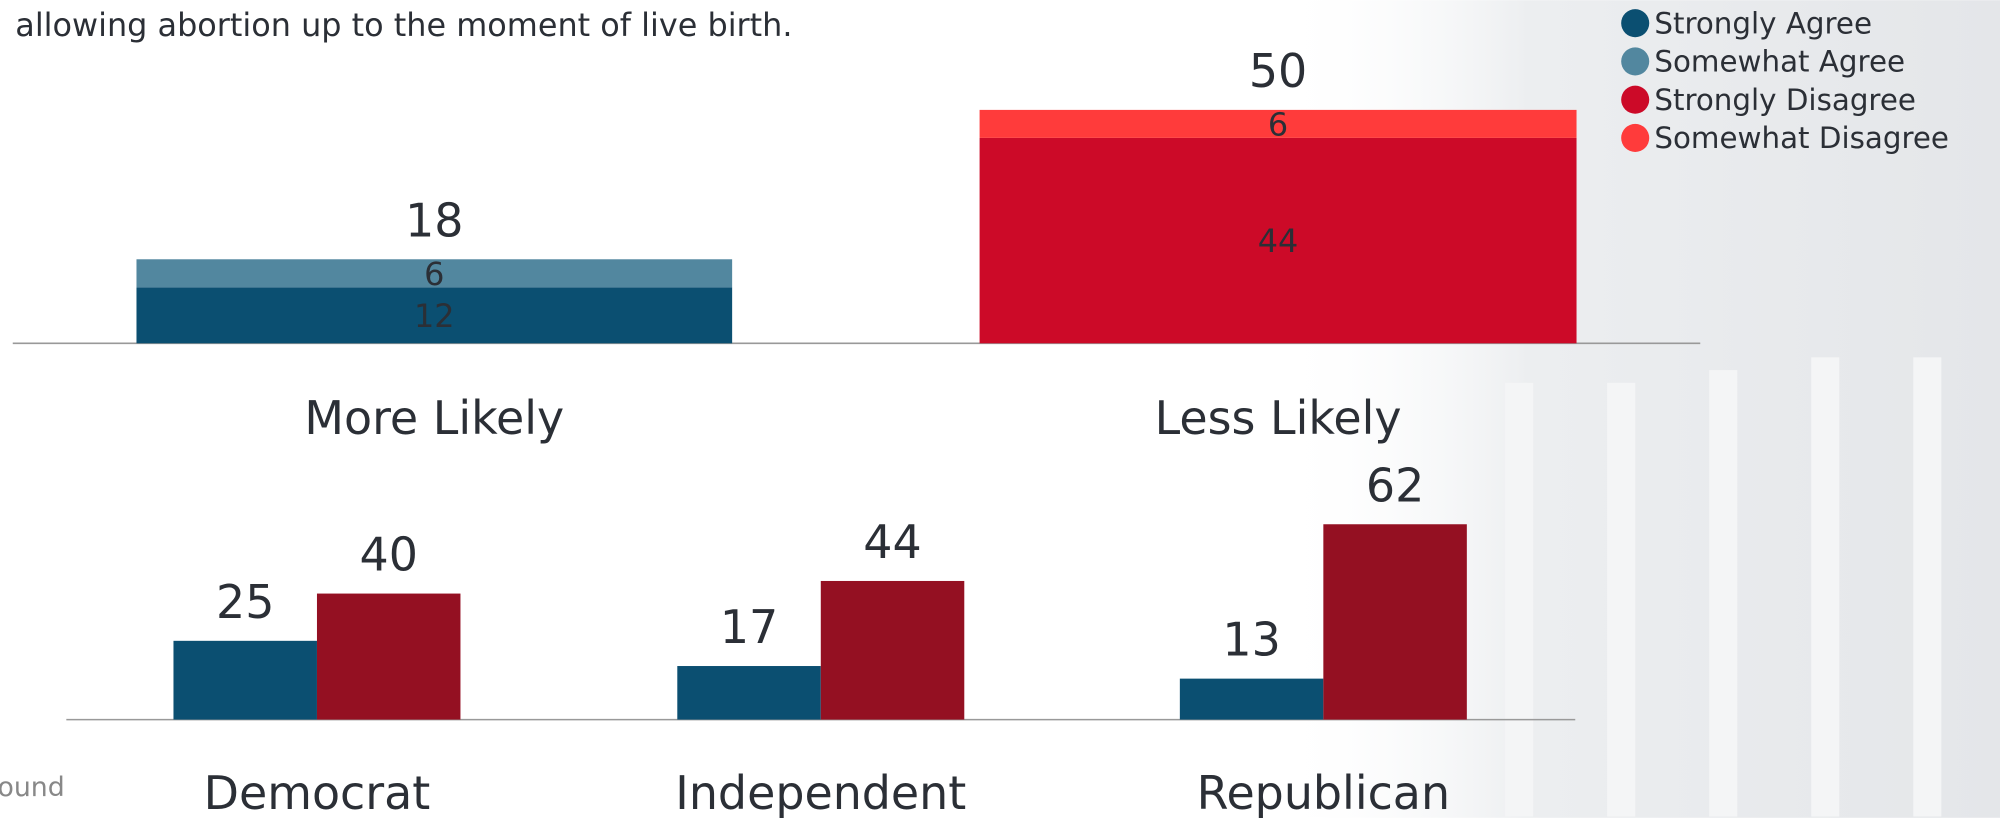  I want to click on category-label: Less Likely, so click(1278, 418).